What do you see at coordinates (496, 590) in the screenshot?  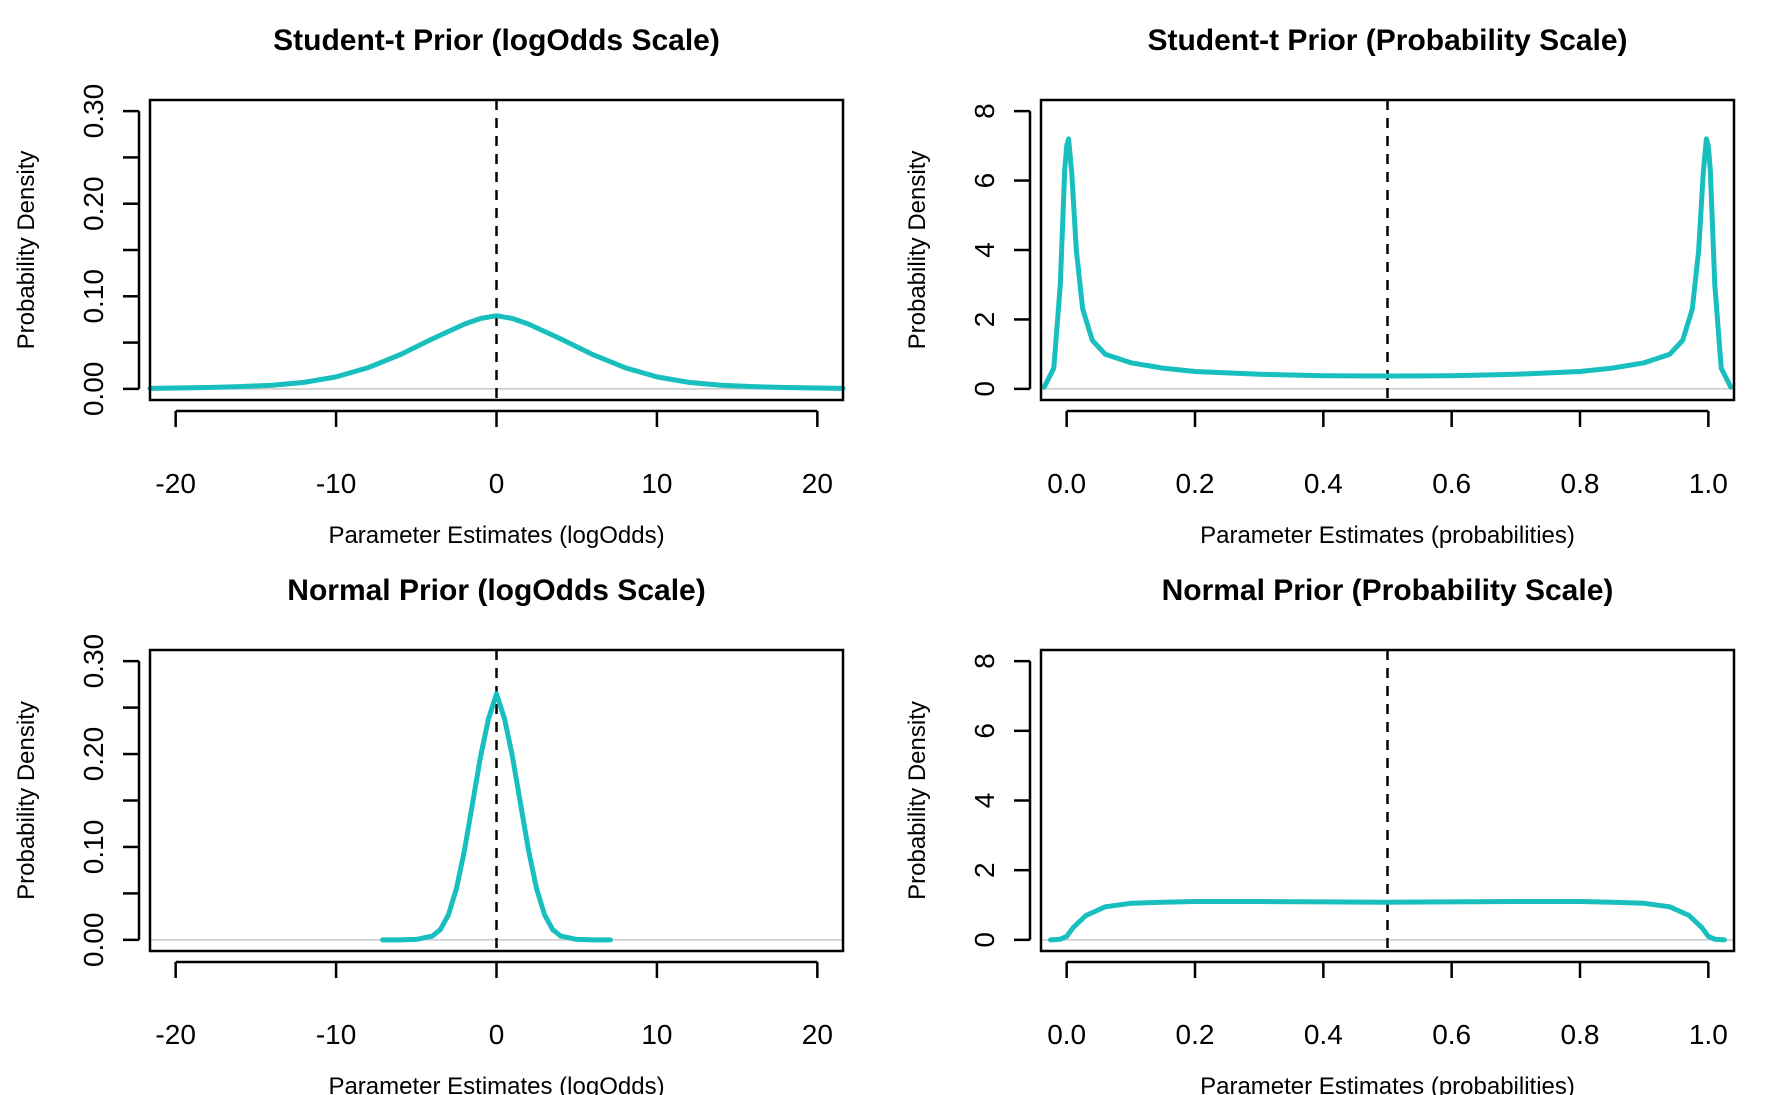 I see `panel-title: Normal Prior (logOdds Scale)` at bounding box center [496, 590].